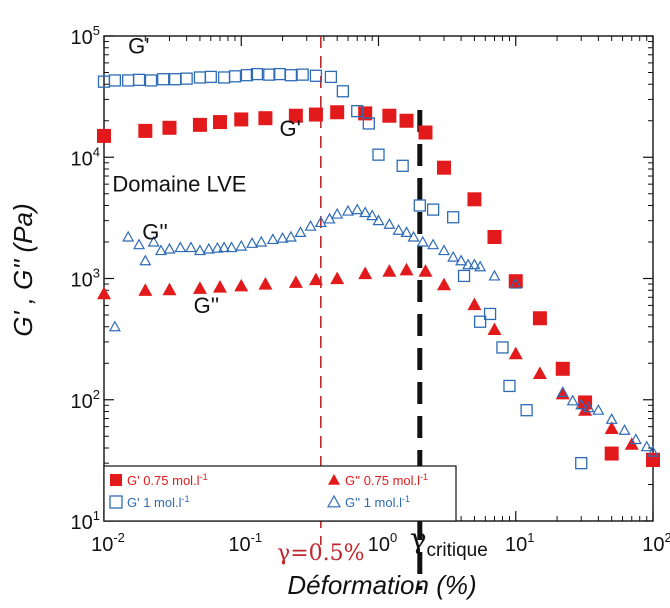 This screenshot has width=670, height=608. I want to click on x-tick-label: 10⁰, so click(382, 543).